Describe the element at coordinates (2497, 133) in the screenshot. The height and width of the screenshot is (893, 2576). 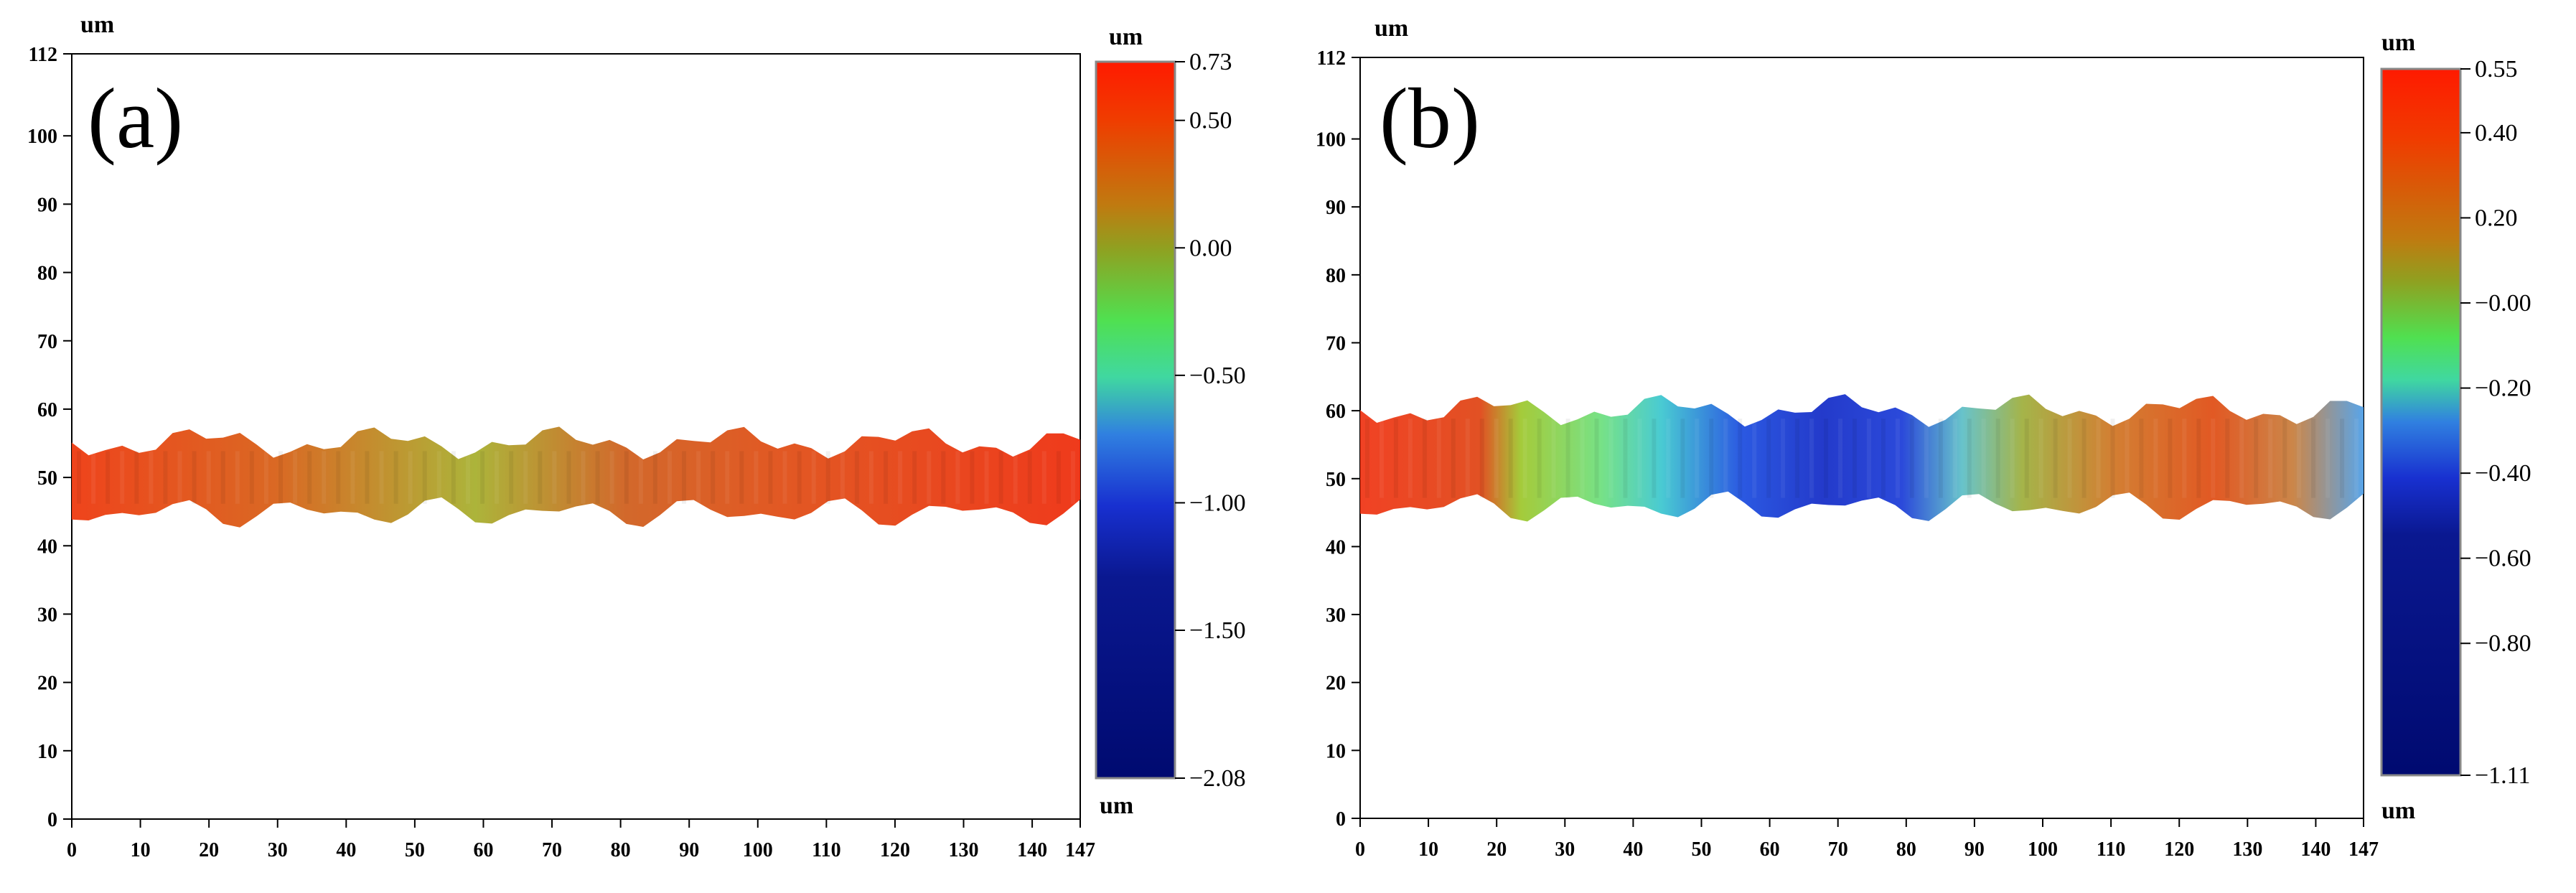
I see `colorbar-tick-label: 0.40` at that location.